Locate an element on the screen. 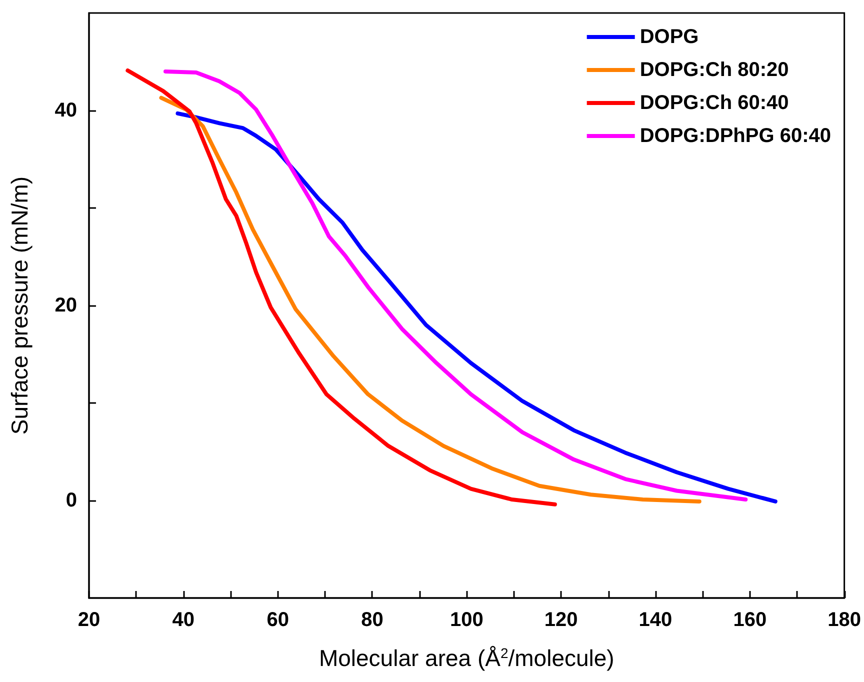  x-tick-label: 180 is located at coordinates (845, 620).